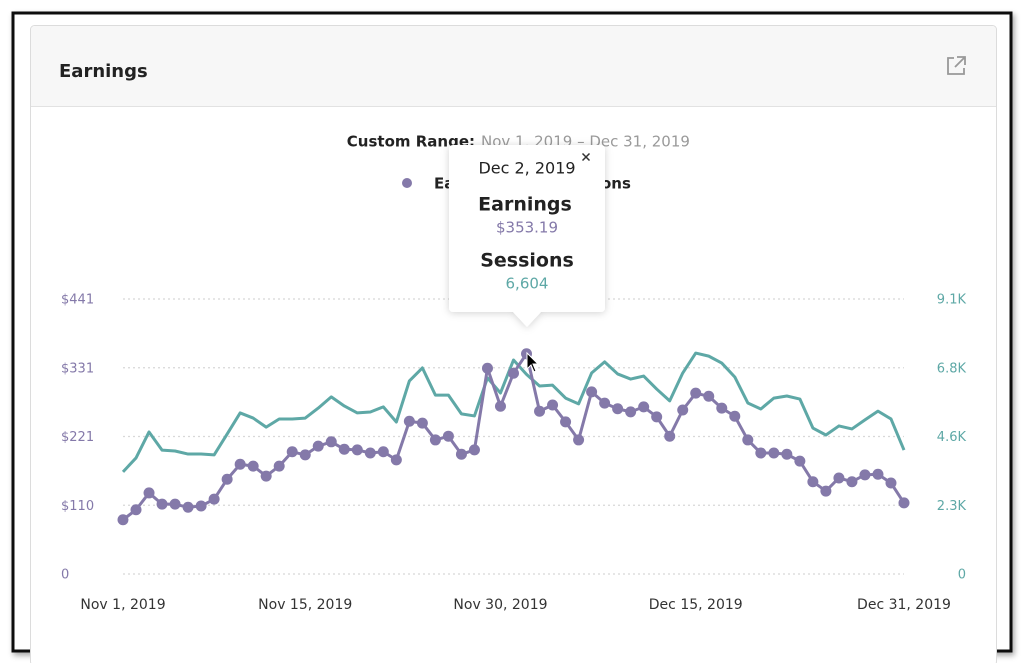 This screenshot has width=1024, height=663. I want to click on y-tick-label: 0, so click(65, 575).